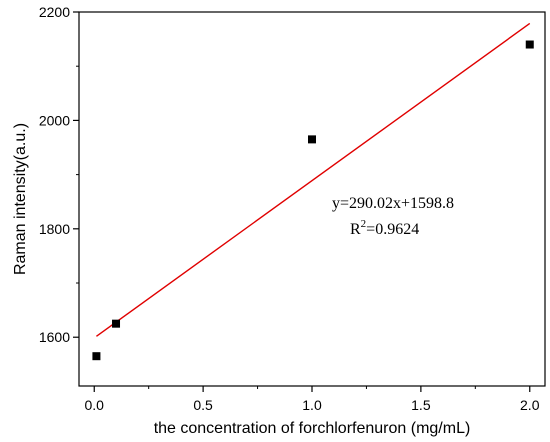  Describe the element at coordinates (203, 405) in the screenshot. I see `x-tick-label: 0.5` at that location.